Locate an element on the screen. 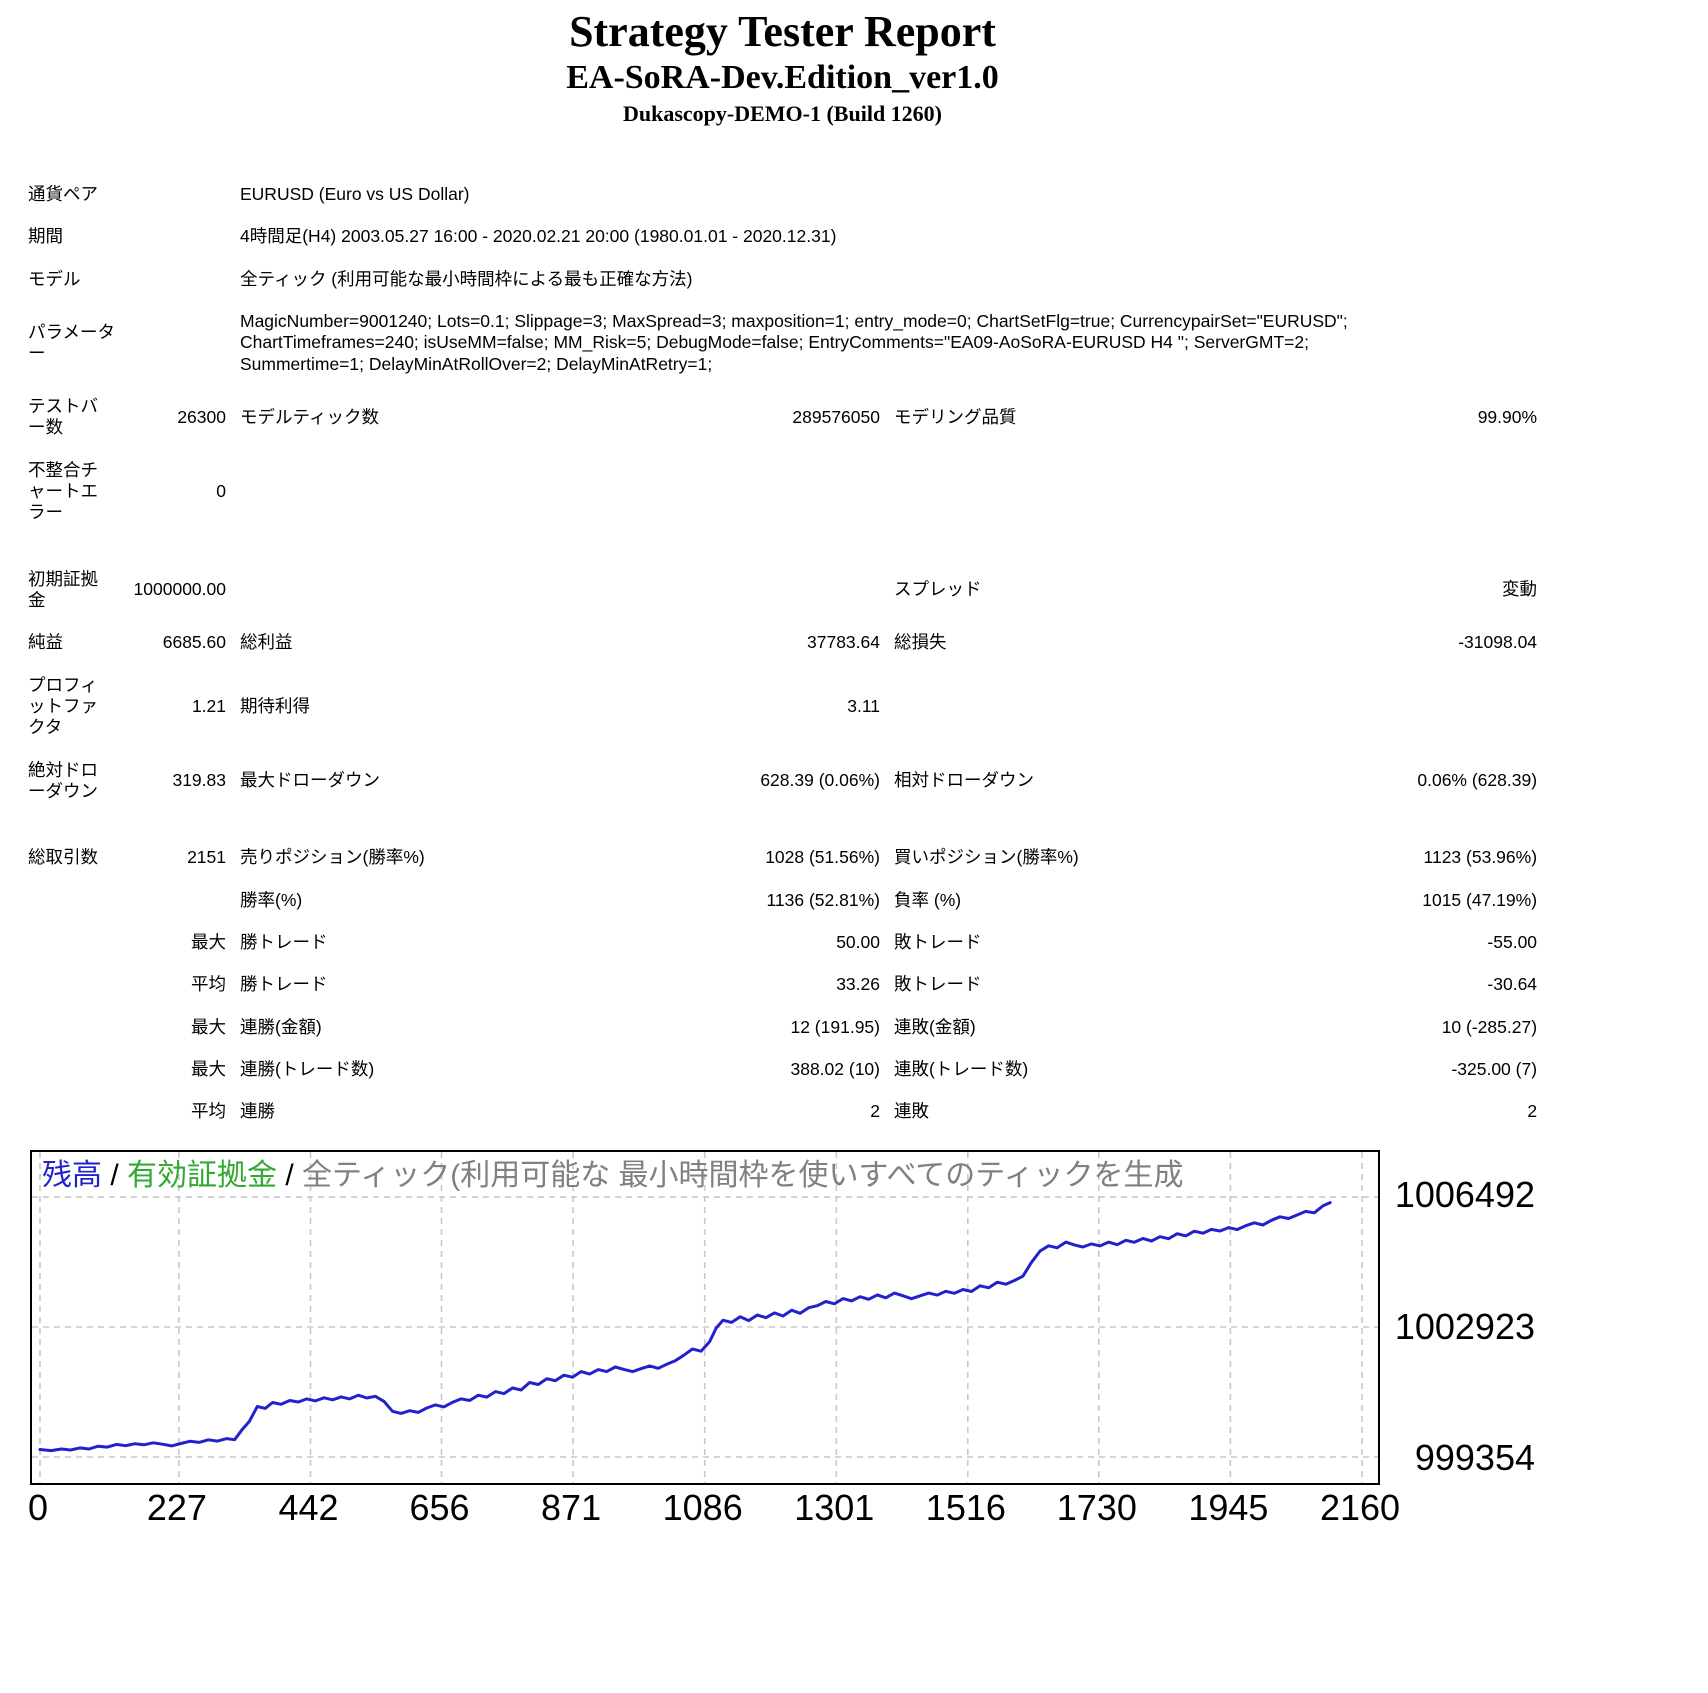 Image resolution: width=1708 pixels, height=1693 pixels. y-axis-tick-label: 1002923 is located at coordinates (1464, 1326).